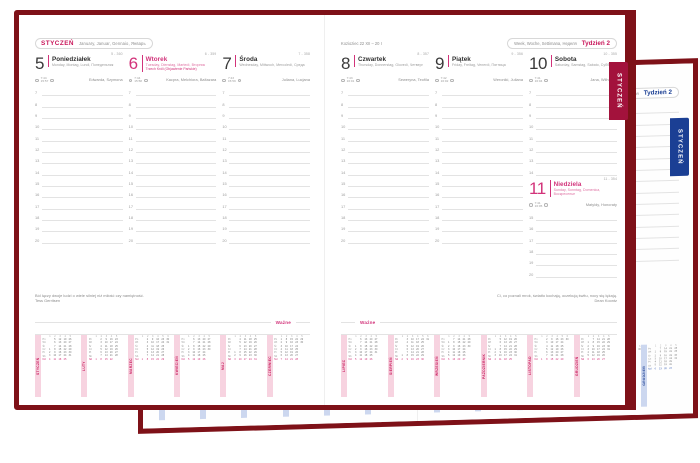 The height and width of the screenshot is (463, 700). I want to click on minical-day: 18, so click(199, 356).